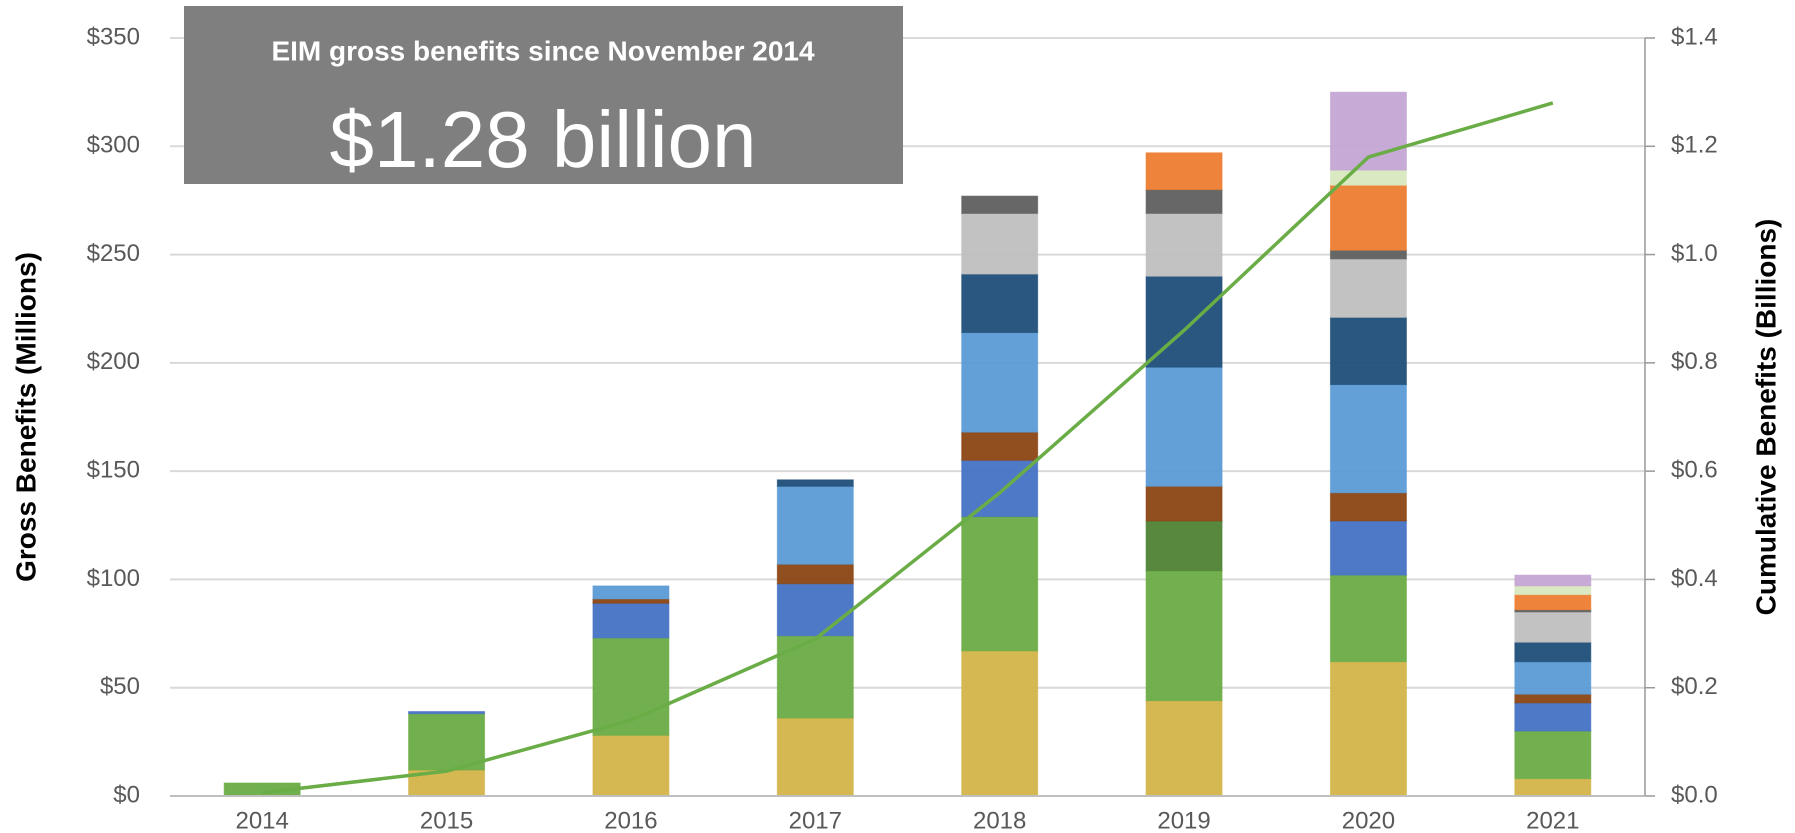  What do you see at coordinates (1694, 253) in the screenshot?
I see `y2-tick-label: $1.0` at bounding box center [1694, 253].